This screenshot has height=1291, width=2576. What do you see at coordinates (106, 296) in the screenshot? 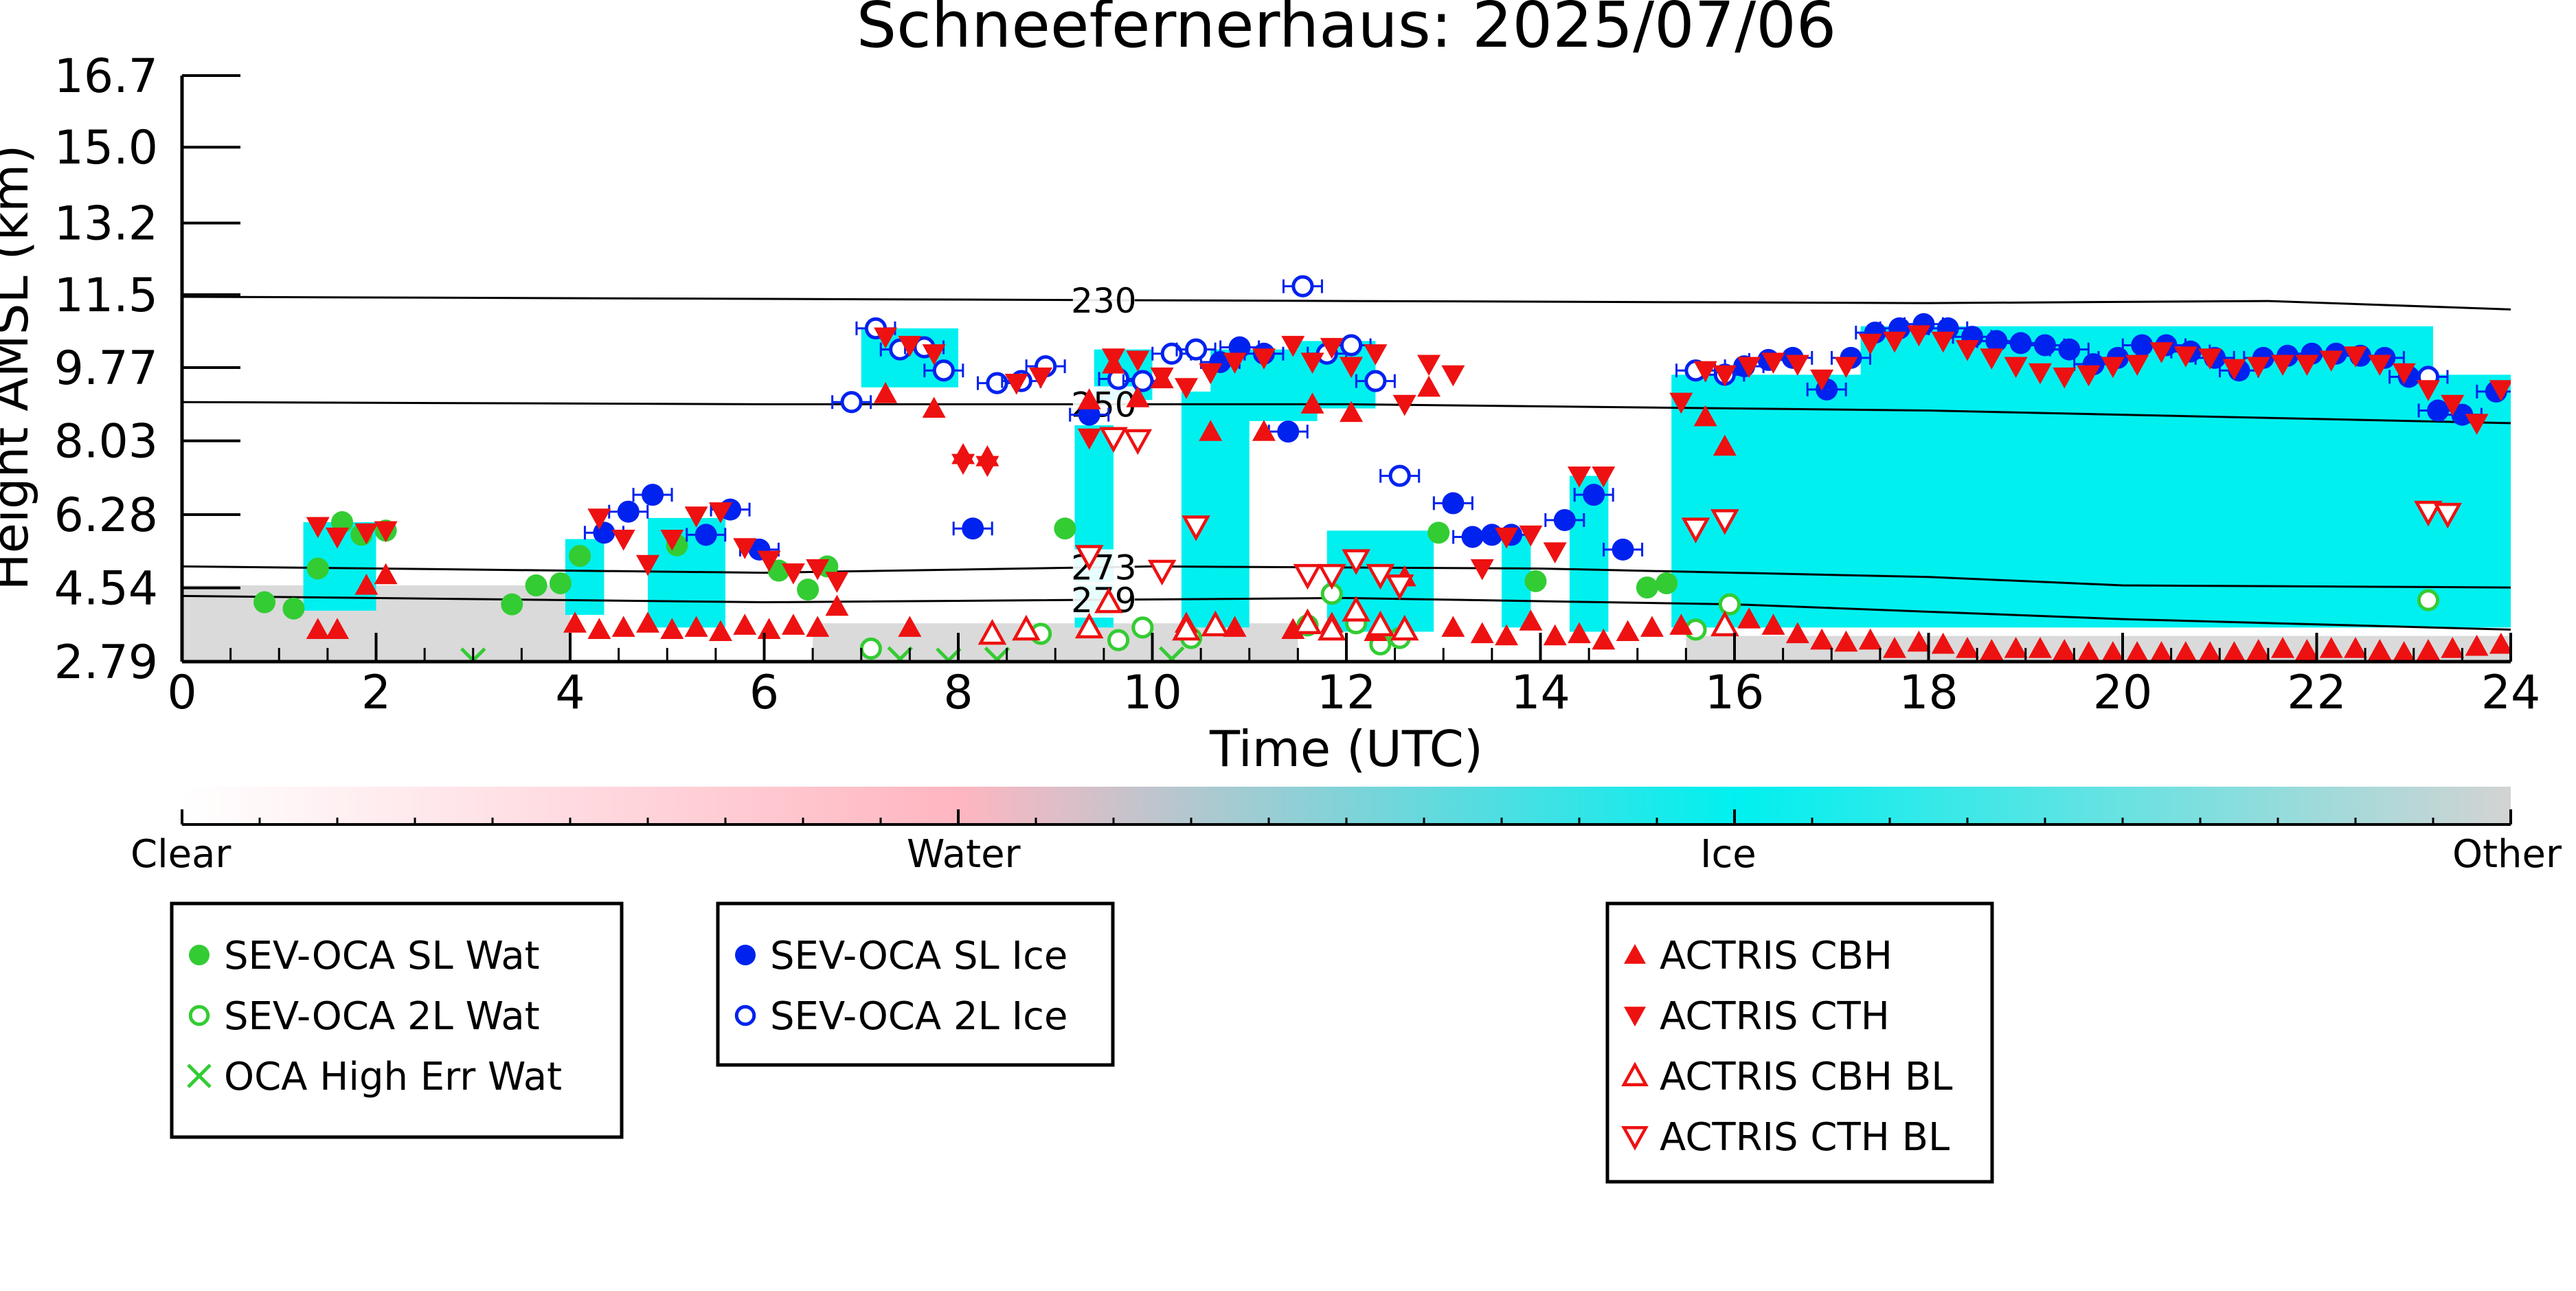
I see `y-tick-label: 11.5` at bounding box center [106, 296].